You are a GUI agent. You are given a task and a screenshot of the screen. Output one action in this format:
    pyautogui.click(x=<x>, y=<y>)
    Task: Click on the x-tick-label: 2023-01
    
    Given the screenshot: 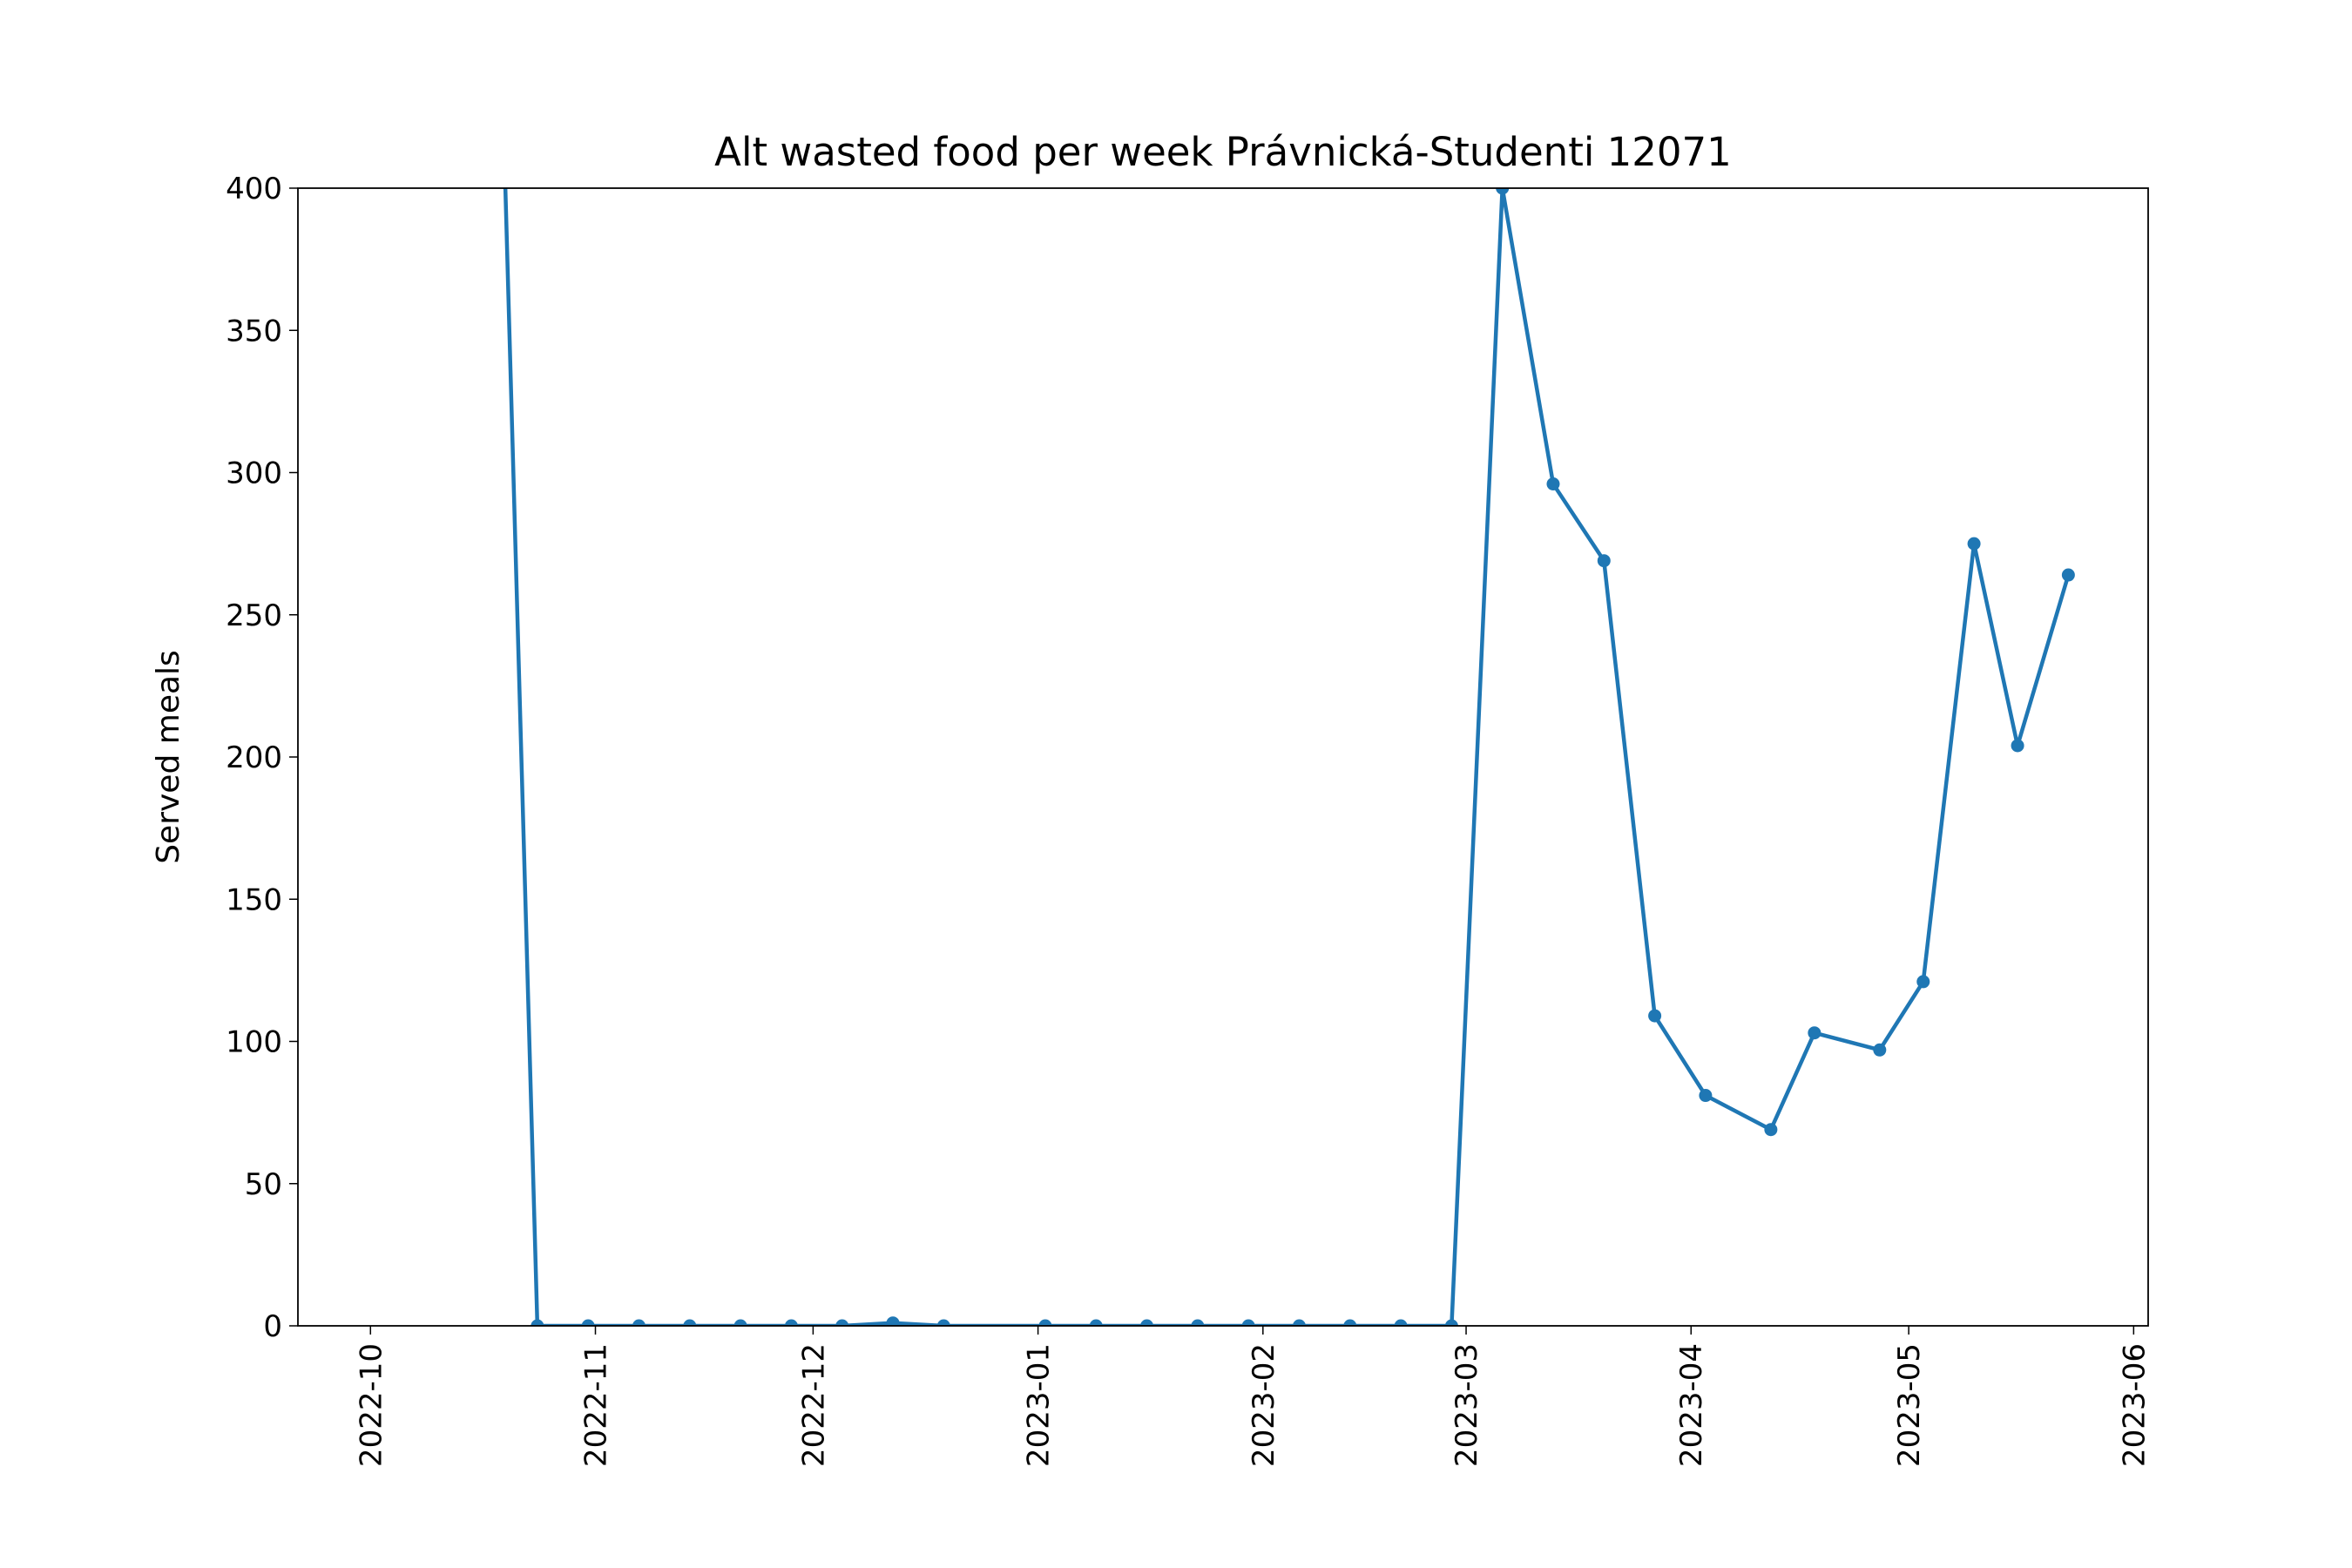 What is the action you would take?
    pyautogui.click(x=1039, y=1405)
    